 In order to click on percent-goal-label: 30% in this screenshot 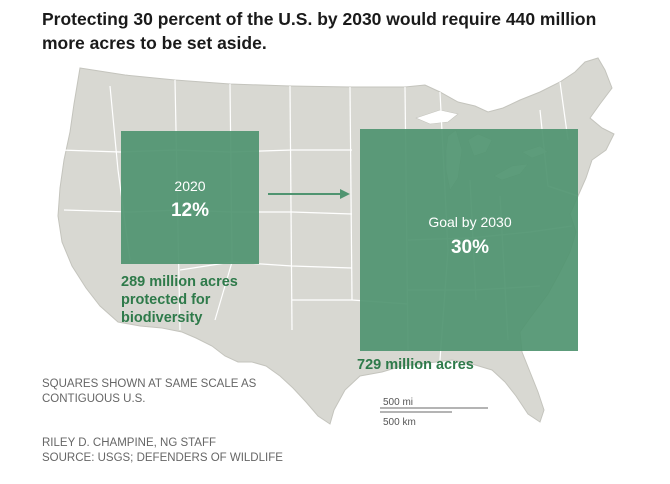, I will do `click(470, 247)`.